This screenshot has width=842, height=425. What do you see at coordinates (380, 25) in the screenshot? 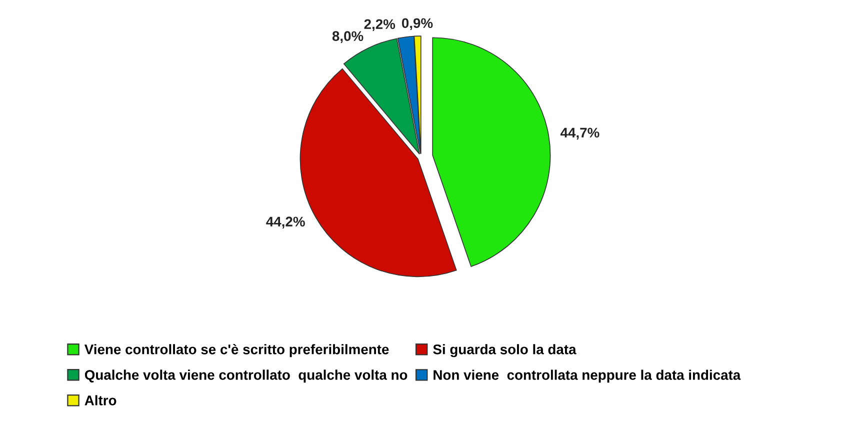
I see `data-label: 2,2%` at bounding box center [380, 25].